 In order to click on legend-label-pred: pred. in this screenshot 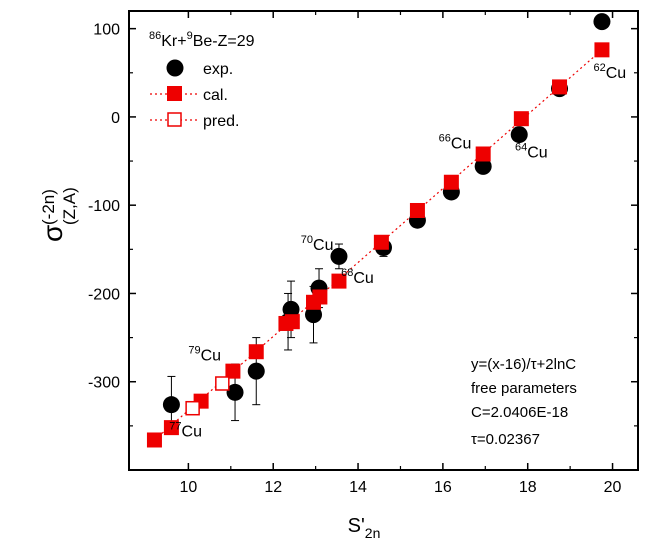, I will do `click(221, 121)`.